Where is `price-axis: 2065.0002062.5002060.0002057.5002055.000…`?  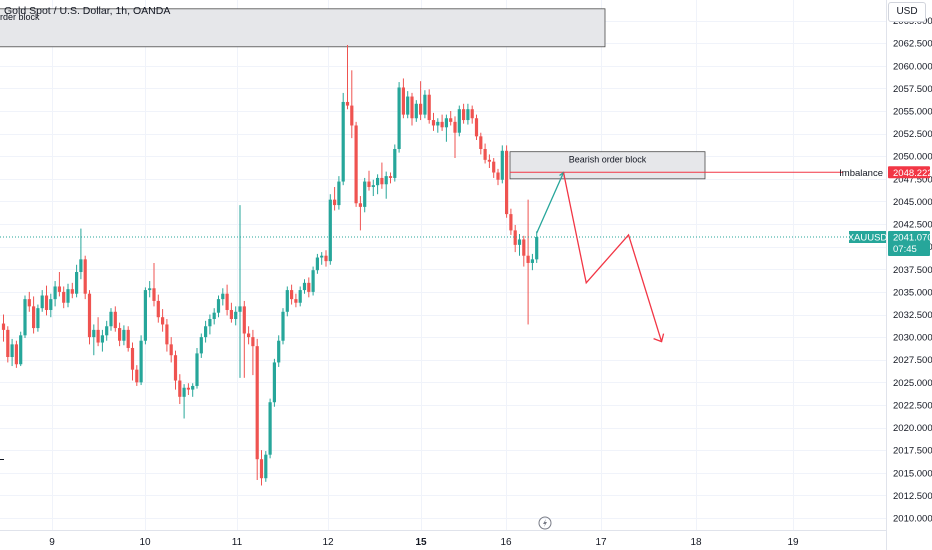 price-axis: 2065.0002062.5002060.0002057.5002055.000… is located at coordinates (909, 275).